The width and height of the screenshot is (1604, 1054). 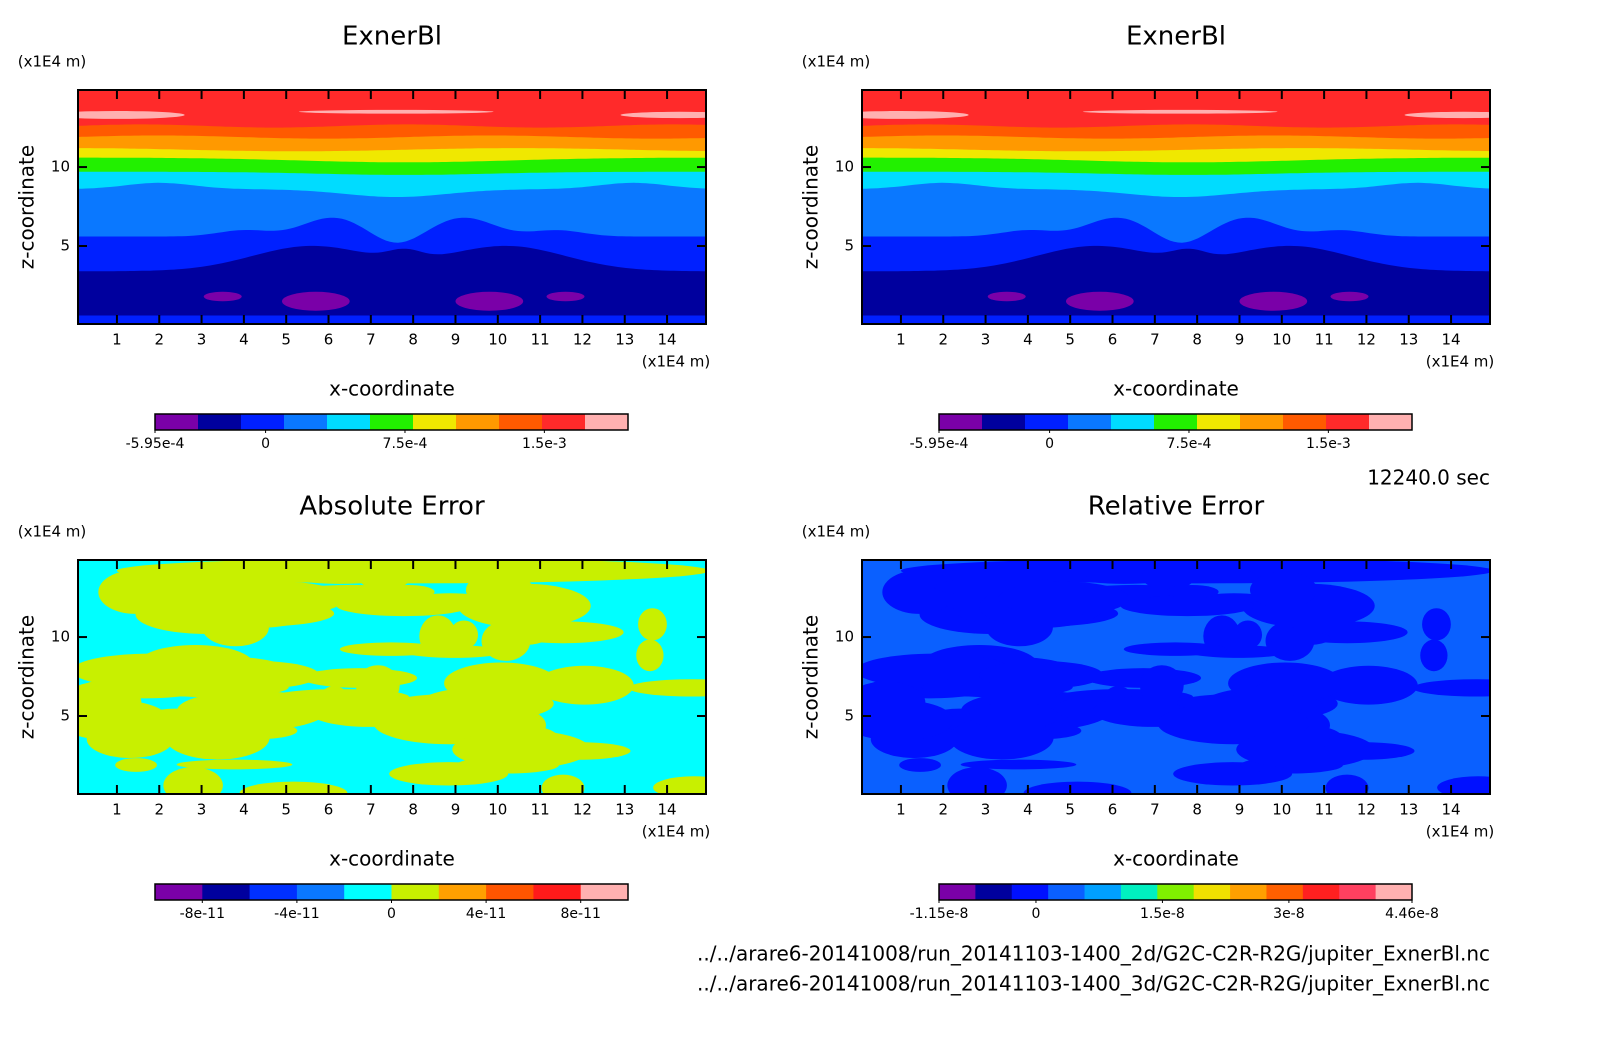 I want to click on x-tick-label: 7, so click(x=371, y=340).